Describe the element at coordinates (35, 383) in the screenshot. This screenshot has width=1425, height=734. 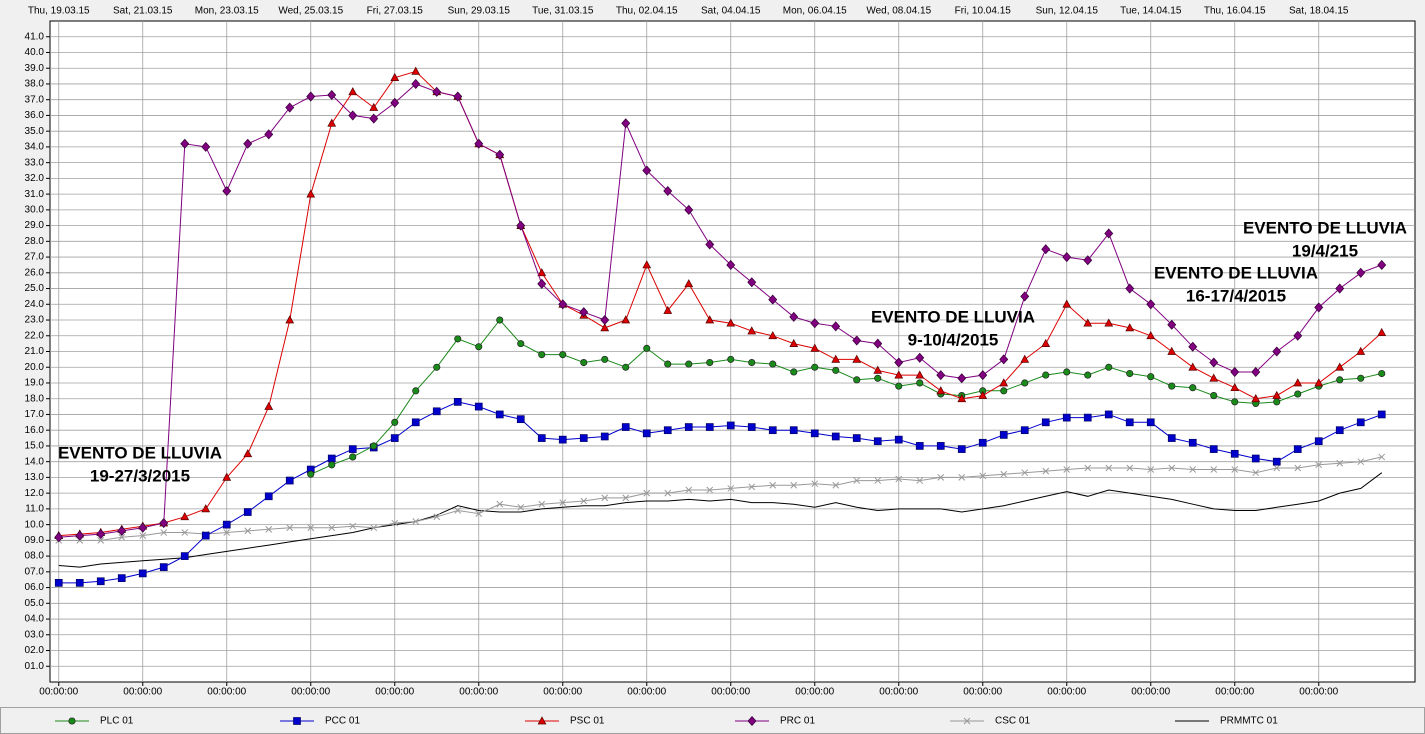
I see `y-tick-label: 19.0` at that location.